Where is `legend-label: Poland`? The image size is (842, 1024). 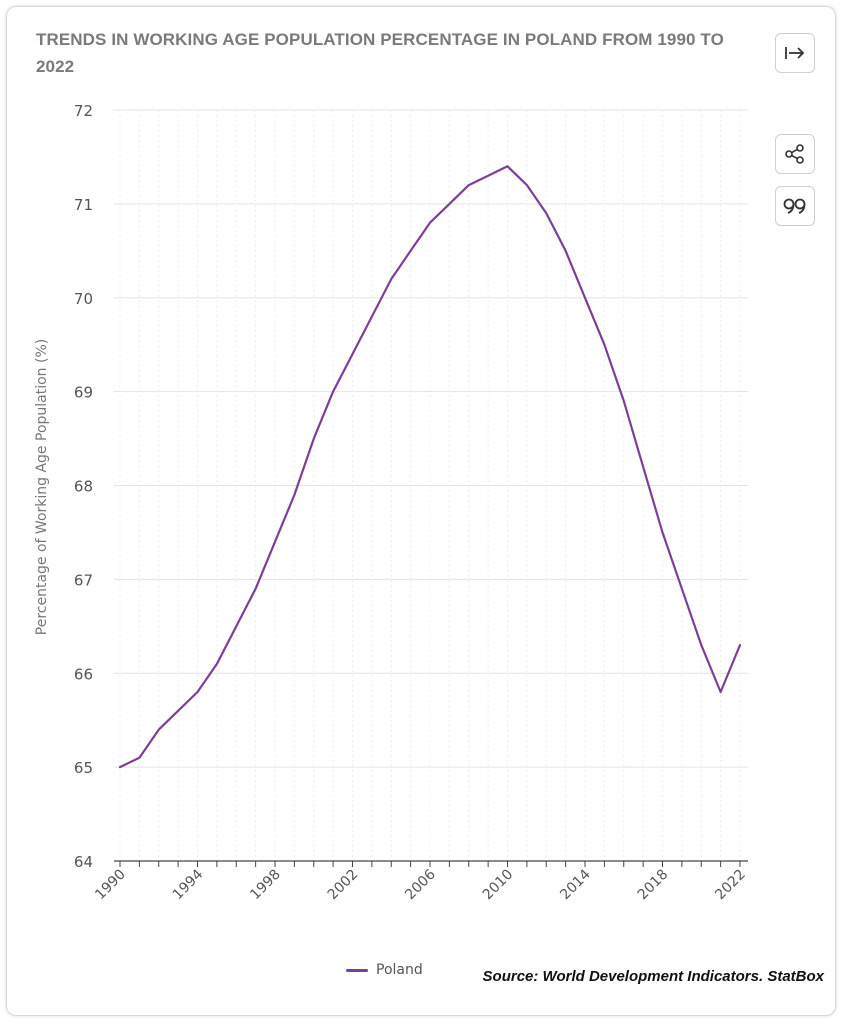
legend-label: Poland is located at coordinates (399, 970).